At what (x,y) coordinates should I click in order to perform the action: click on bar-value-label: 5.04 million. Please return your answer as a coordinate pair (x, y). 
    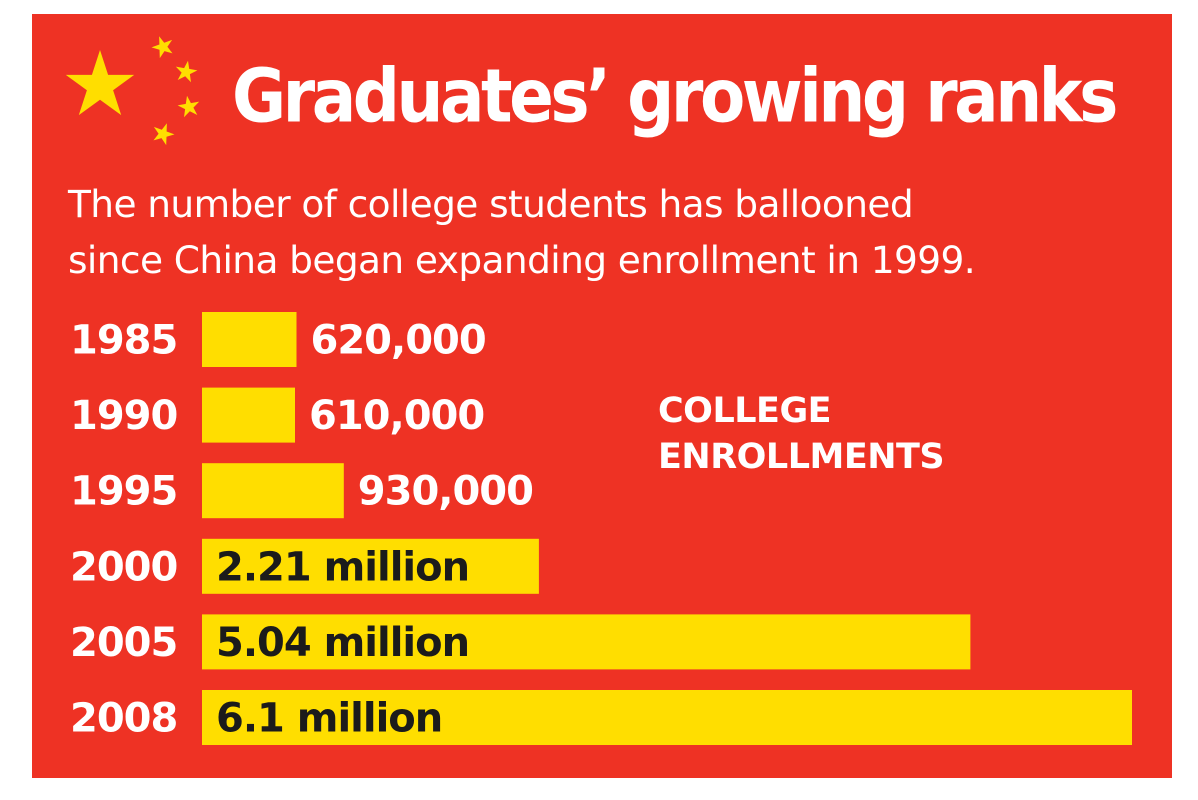
    Looking at the image, I should click on (342, 643).